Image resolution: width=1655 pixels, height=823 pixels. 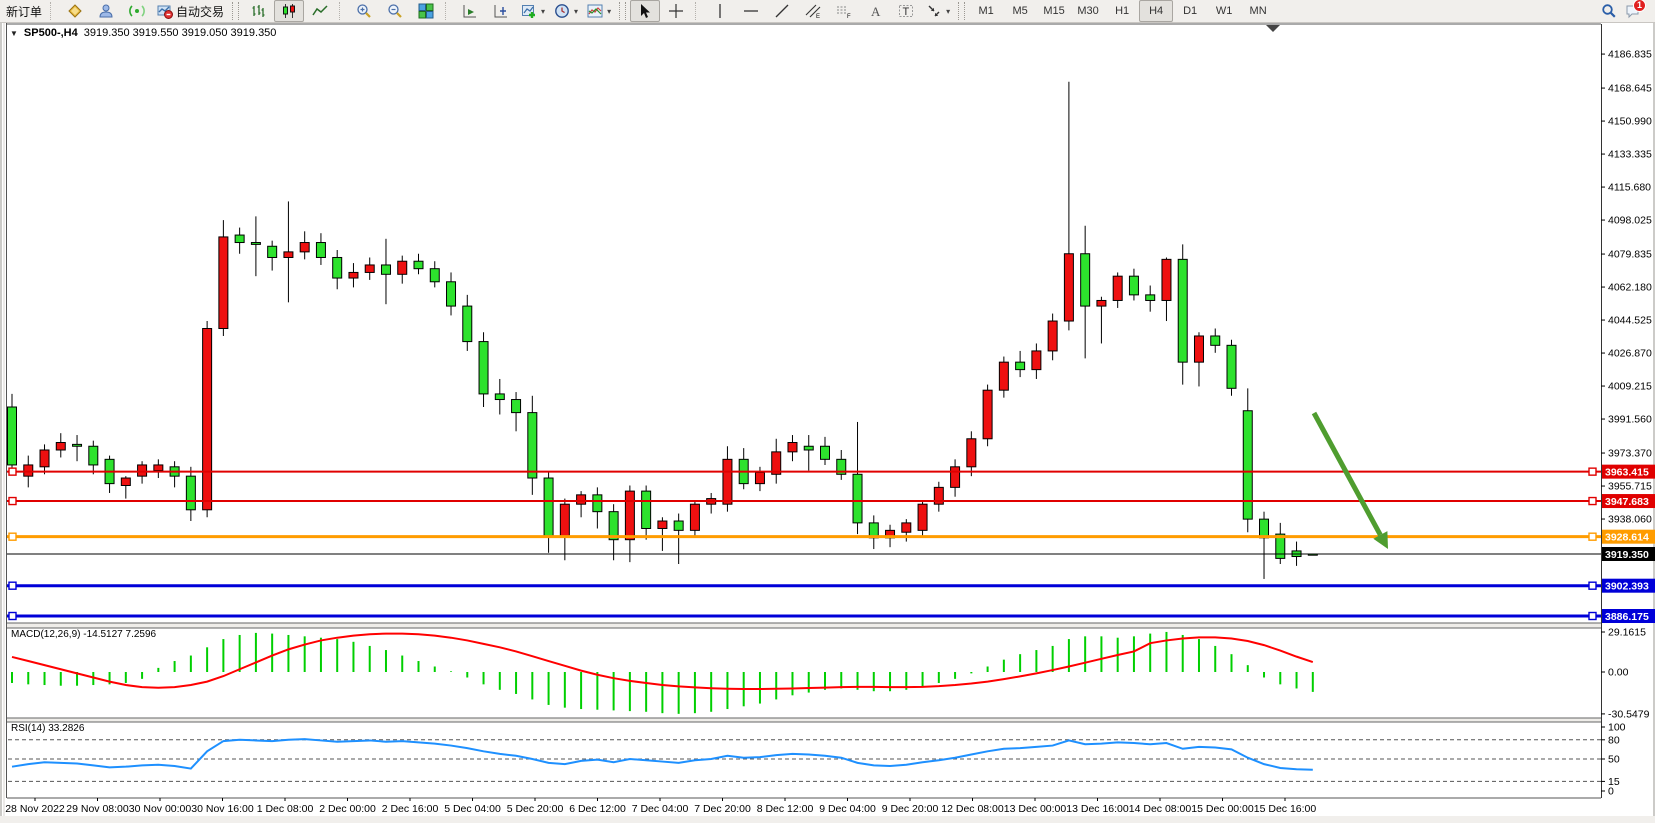 I want to click on tile-windows-icon, so click(x=426, y=11).